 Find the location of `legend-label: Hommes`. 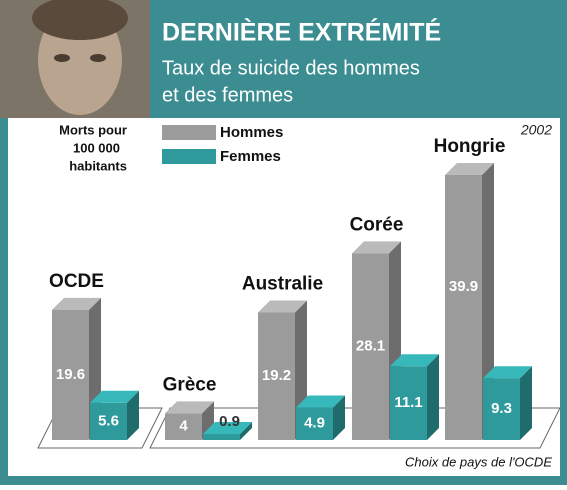

legend-label: Hommes is located at coordinates (251, 132).